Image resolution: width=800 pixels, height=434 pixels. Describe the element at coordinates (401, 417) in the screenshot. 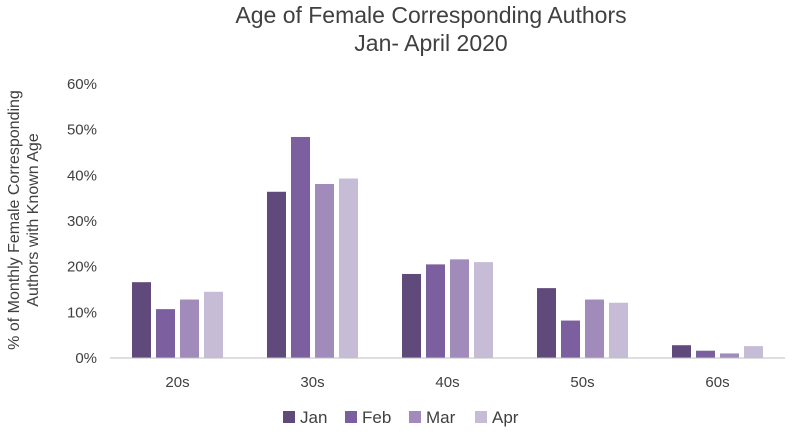

I see `legend: Jan Feb Mar Apr` at that location.